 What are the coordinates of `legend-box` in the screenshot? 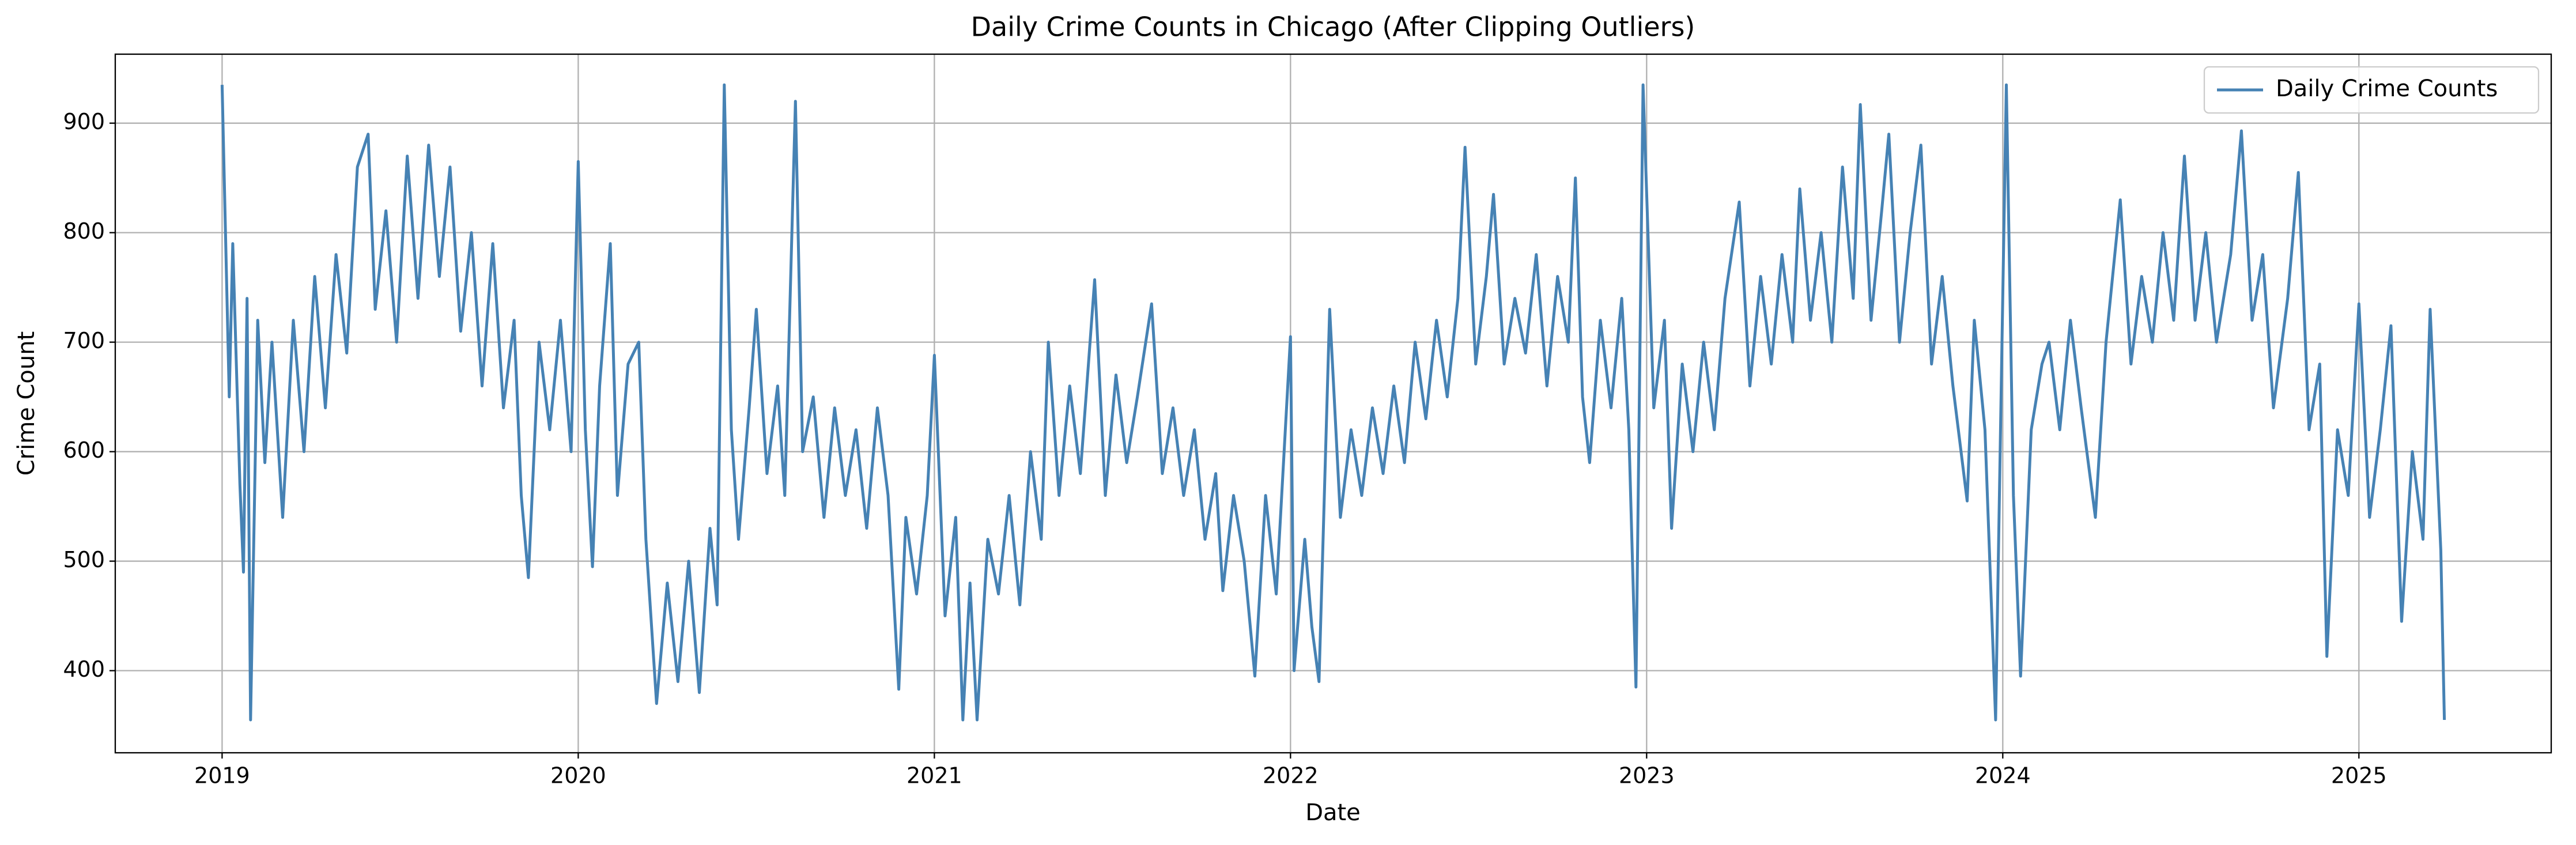 It's located at (2371, 90).